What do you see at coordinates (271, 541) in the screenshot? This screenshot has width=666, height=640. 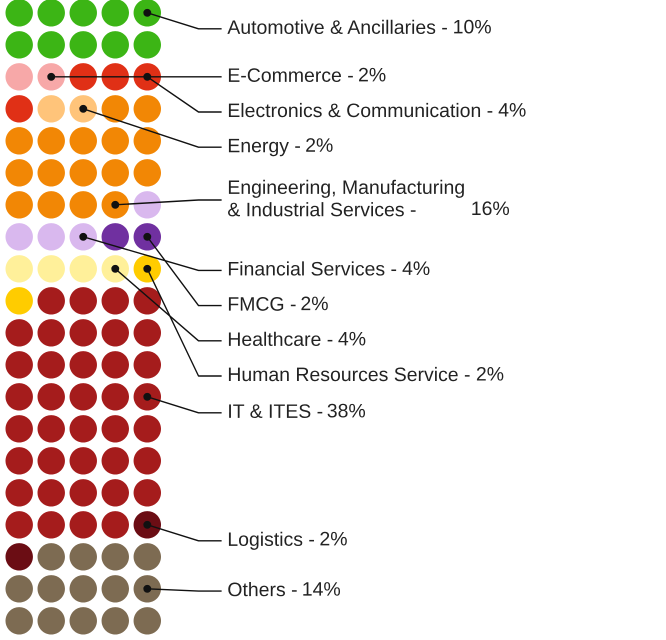 I see `category-label: Logistics -` at bounding box center [271, 541].